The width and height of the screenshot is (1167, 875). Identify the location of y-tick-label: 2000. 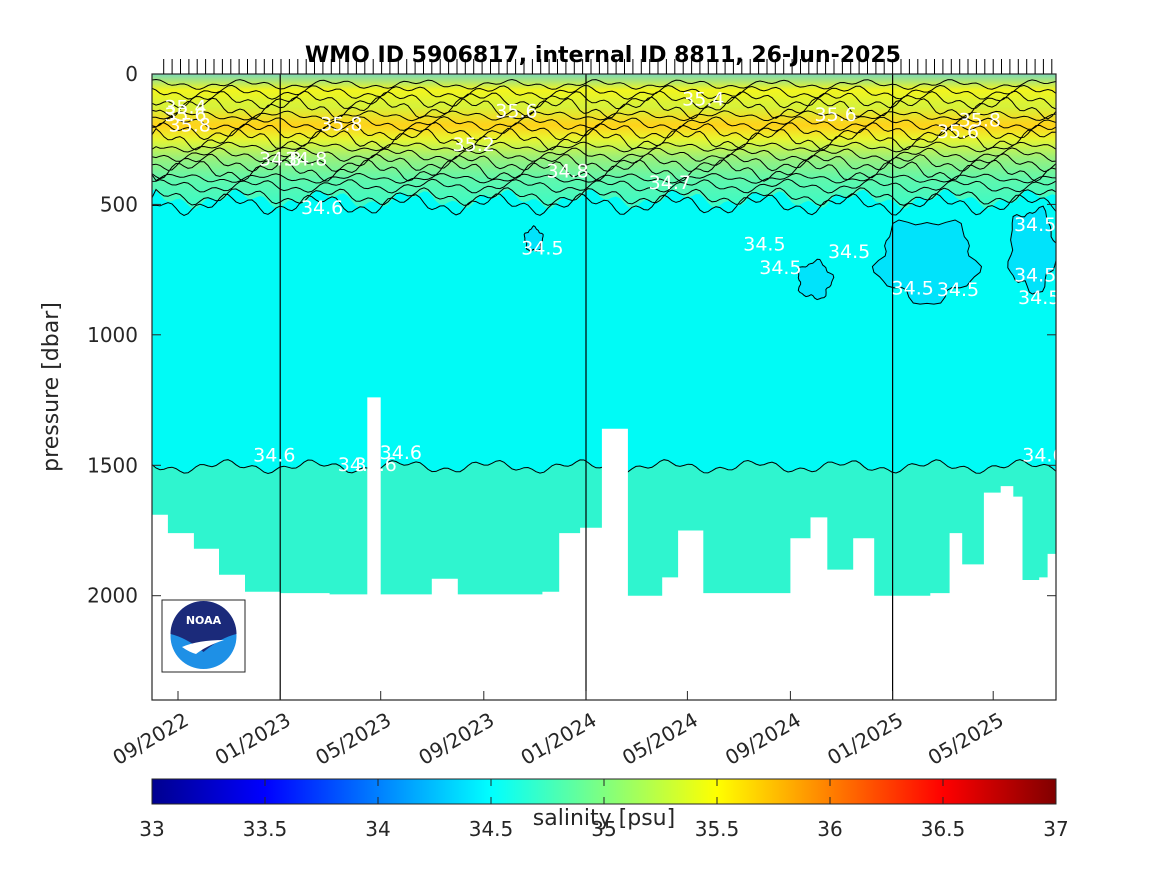
(112, 596).